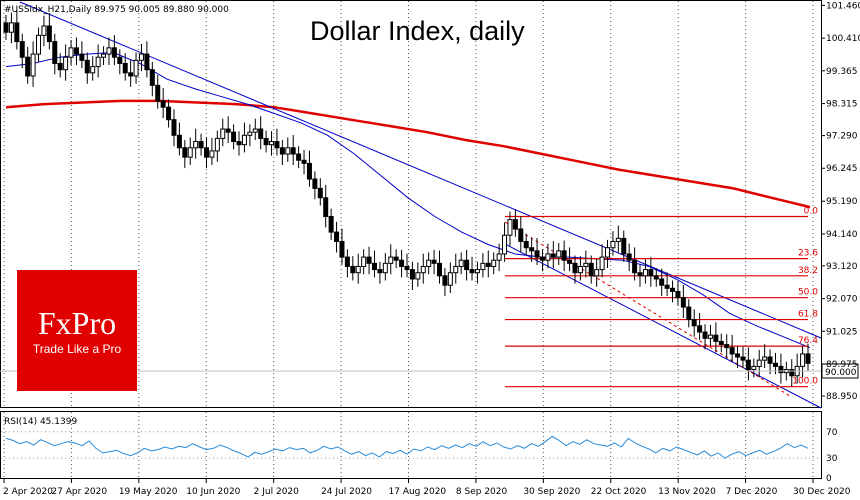 The image size is (860, 500). I want to click on last-price-label: 90.000, so click(841, 373).